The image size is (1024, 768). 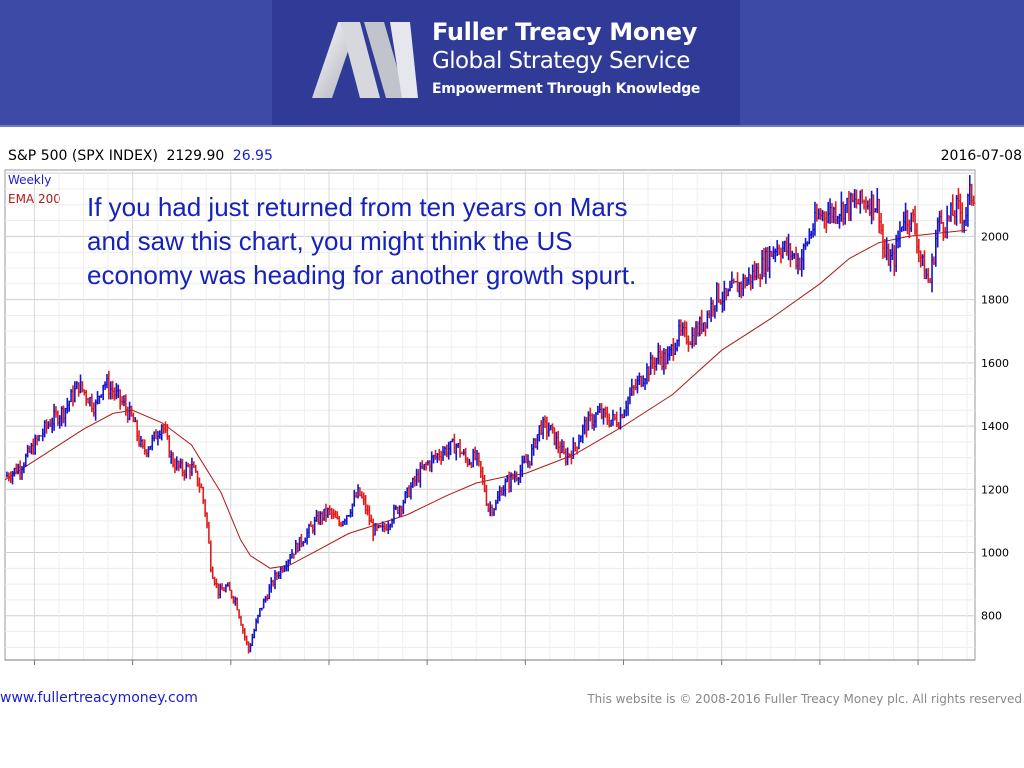 What do you see at coordinates (995, 363) in the screenshot?
I see `y-tick-label: 1600` at bounding box center [995, 363].